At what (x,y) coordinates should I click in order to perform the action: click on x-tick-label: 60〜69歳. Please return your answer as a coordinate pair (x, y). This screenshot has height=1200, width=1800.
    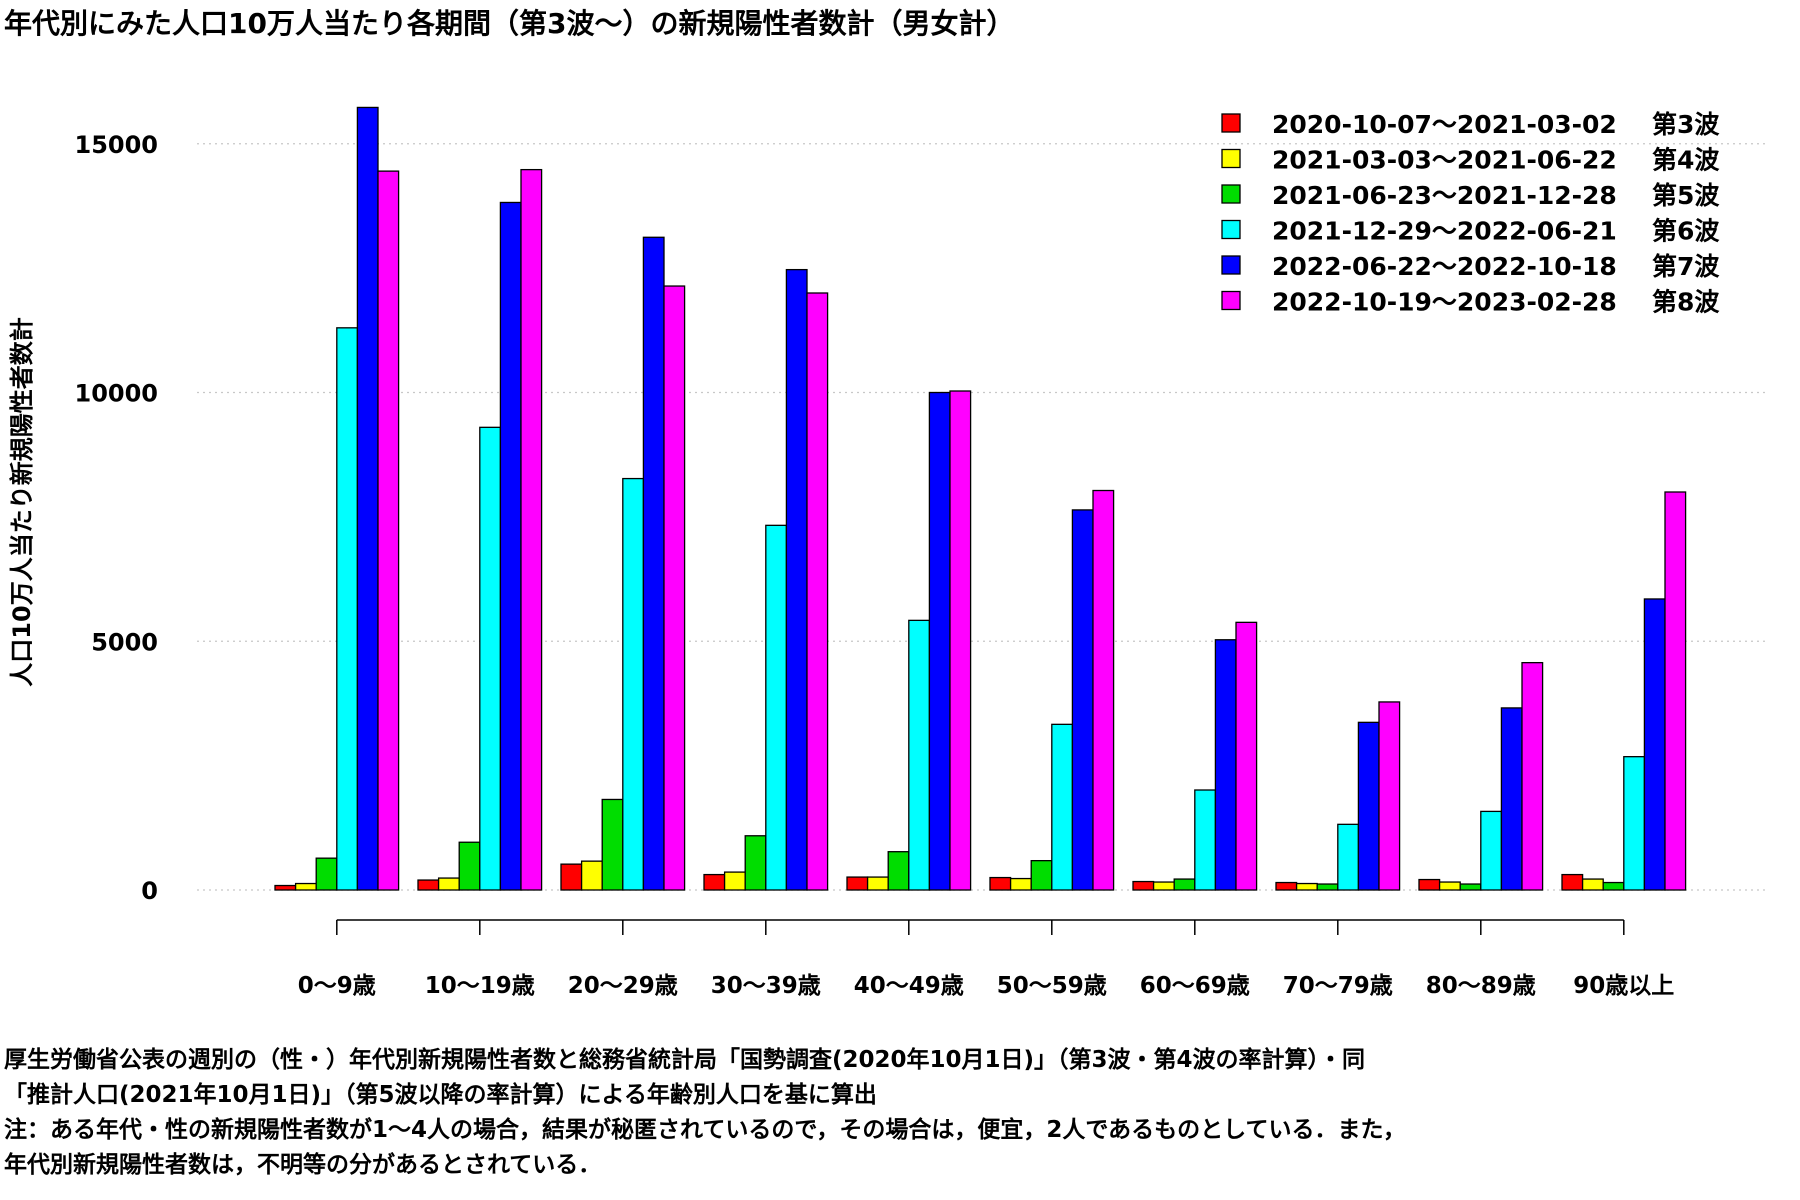
    Looking at the image, I should click on (1195, 986).